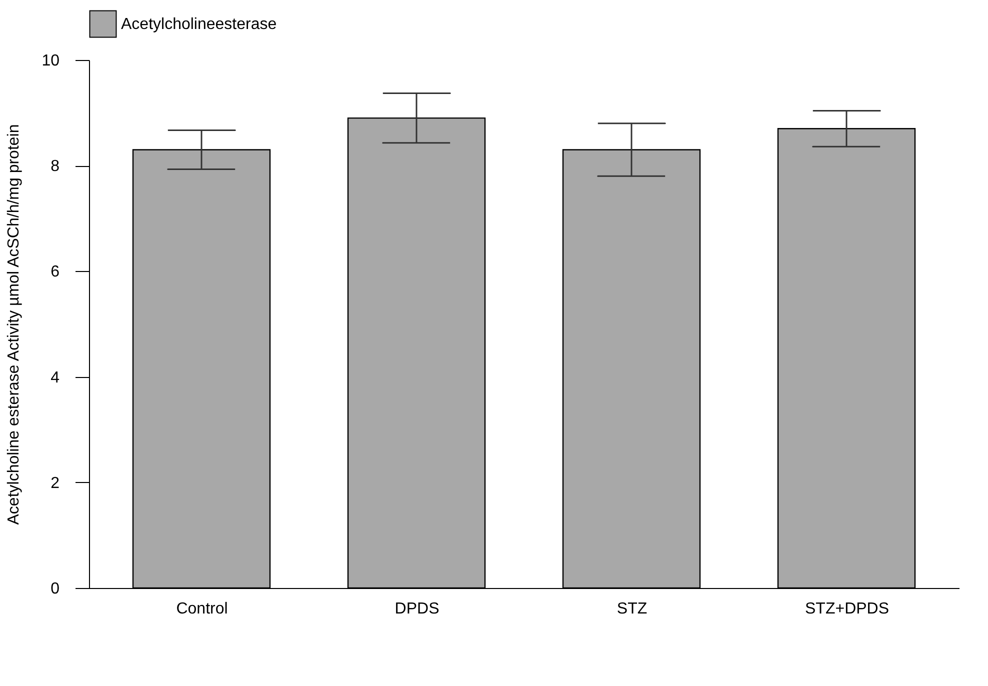  Describe the element at coordinates (847, 609) in the screenshot. I see `x-tick-label: STZ+DPDS` at that location.